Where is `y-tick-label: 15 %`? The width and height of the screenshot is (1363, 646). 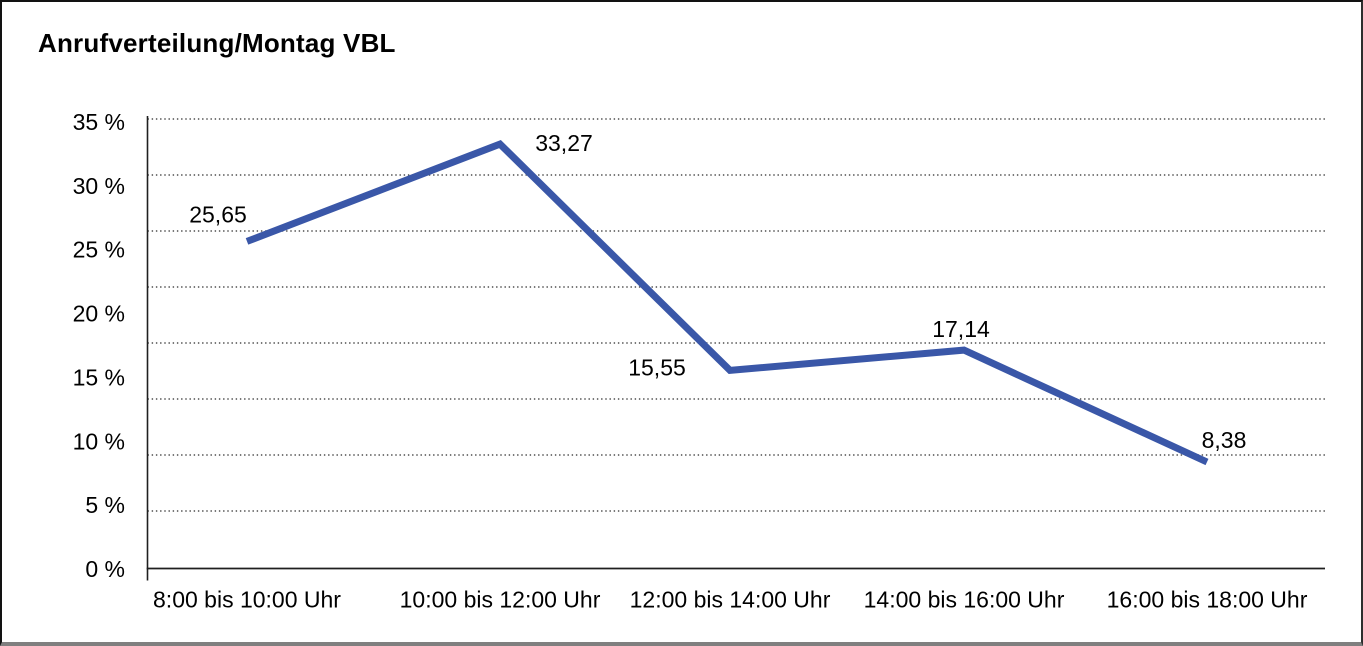
y-tick-label: 15 % is located at coordinates (99, 377).